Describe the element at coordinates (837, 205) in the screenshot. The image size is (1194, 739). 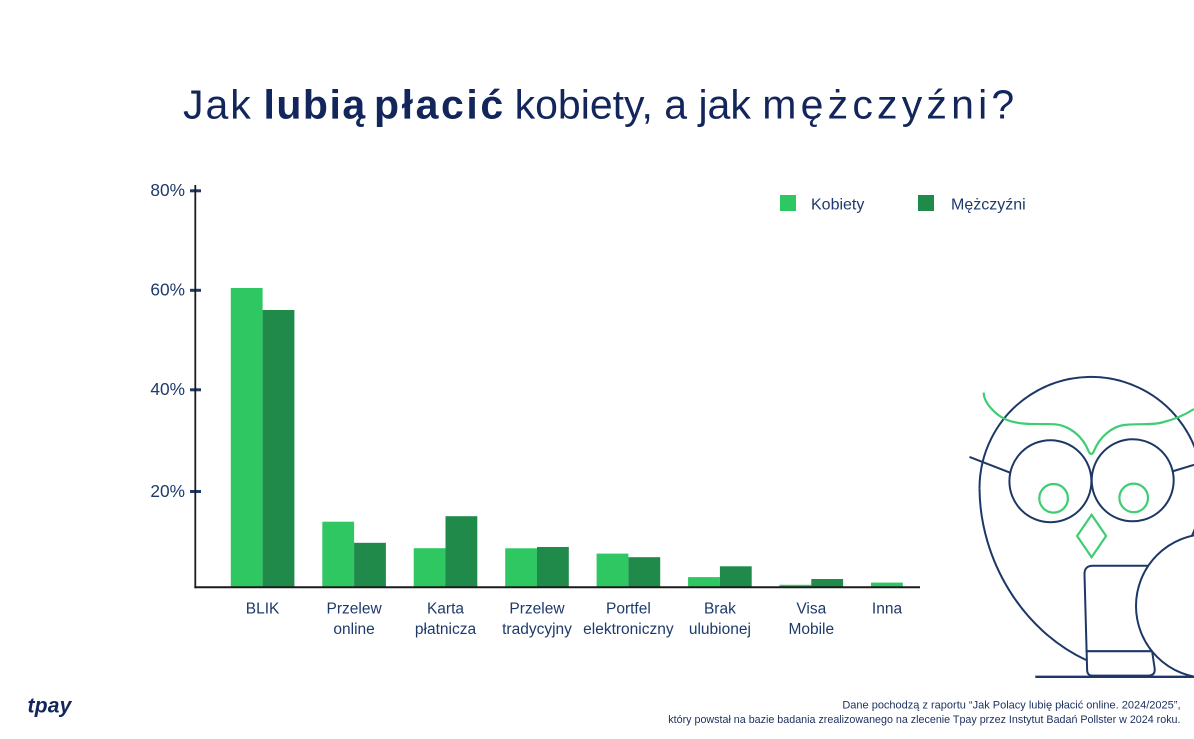
I see `svg-text: Kobiety` at that location.